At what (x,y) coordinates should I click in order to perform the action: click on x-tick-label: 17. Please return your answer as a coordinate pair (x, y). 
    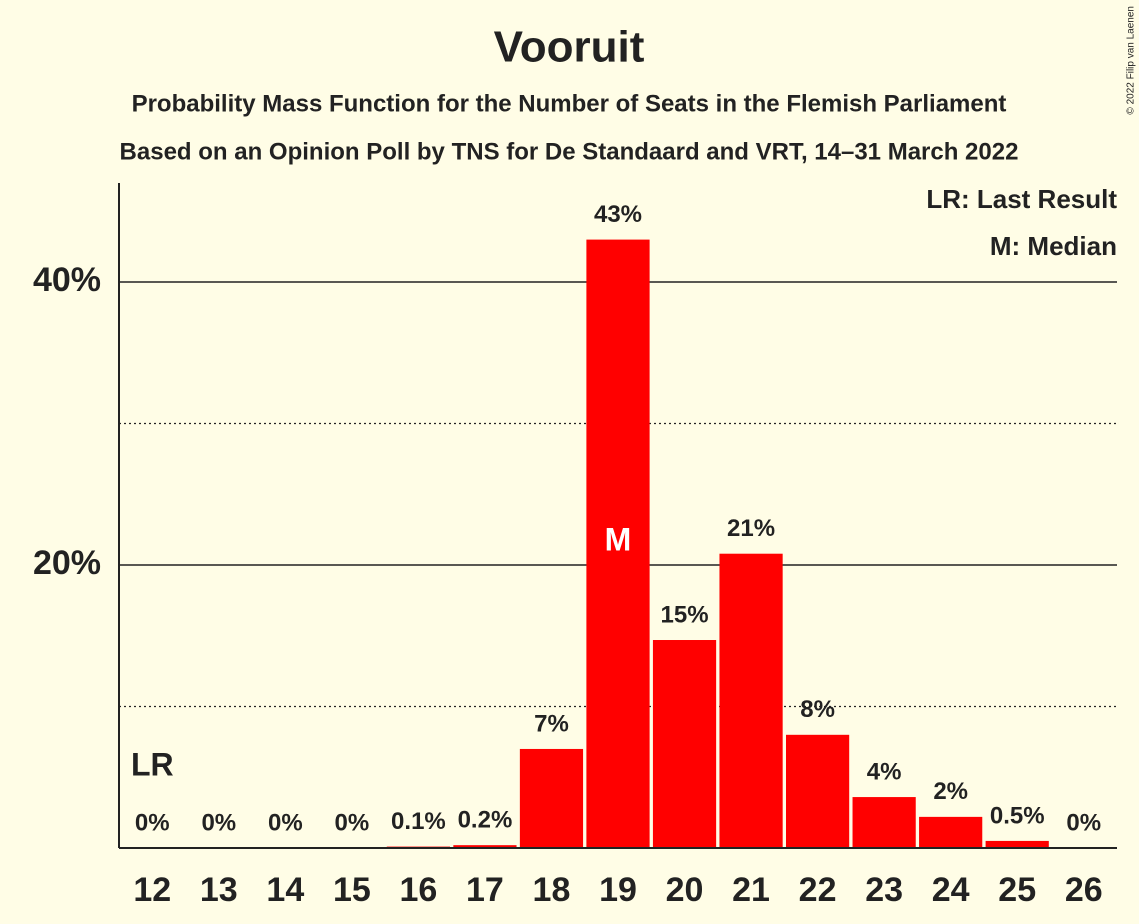
    Looking at the image, I should click on (485, 890).